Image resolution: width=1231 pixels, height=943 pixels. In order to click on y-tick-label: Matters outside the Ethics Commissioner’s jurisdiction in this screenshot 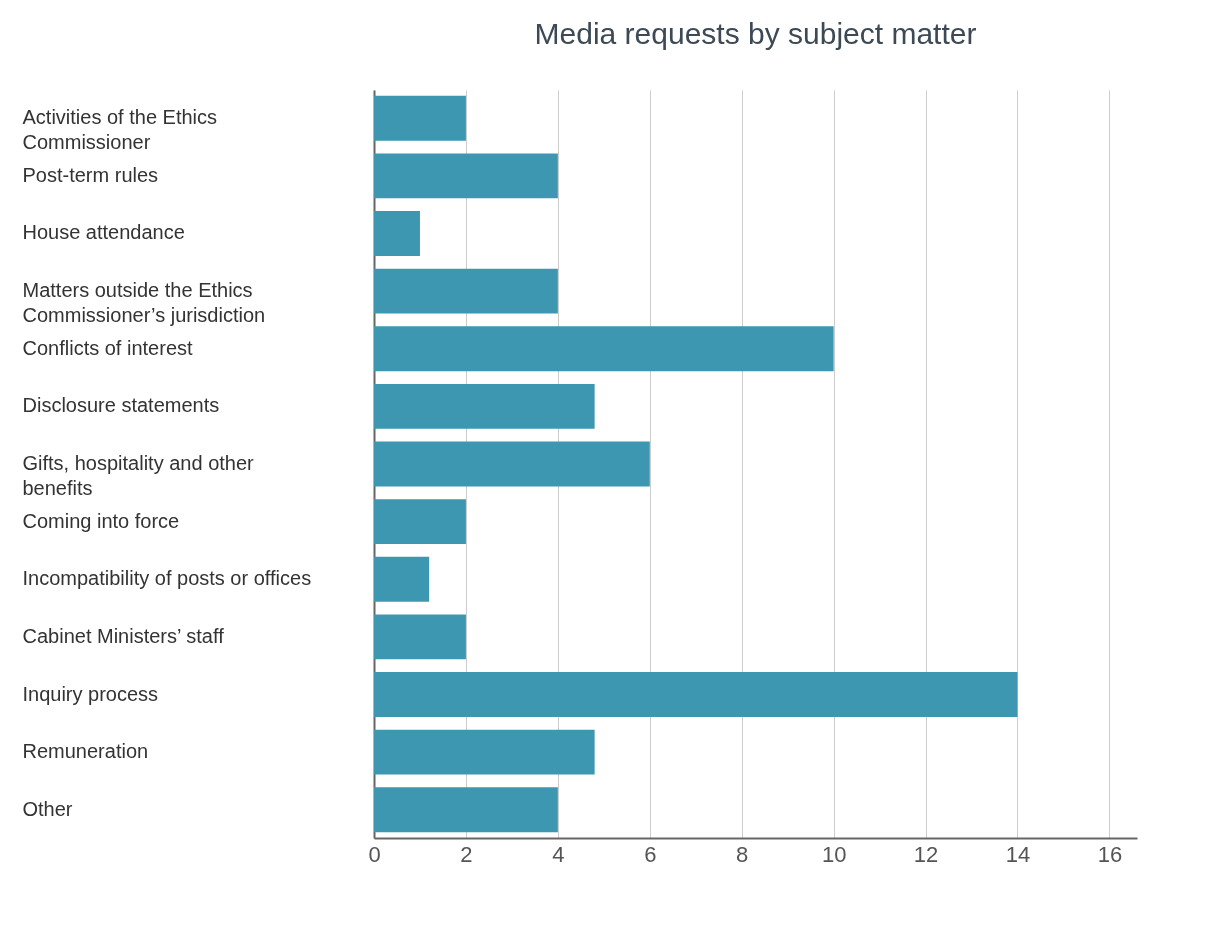, I will do `click(144, 303)`.